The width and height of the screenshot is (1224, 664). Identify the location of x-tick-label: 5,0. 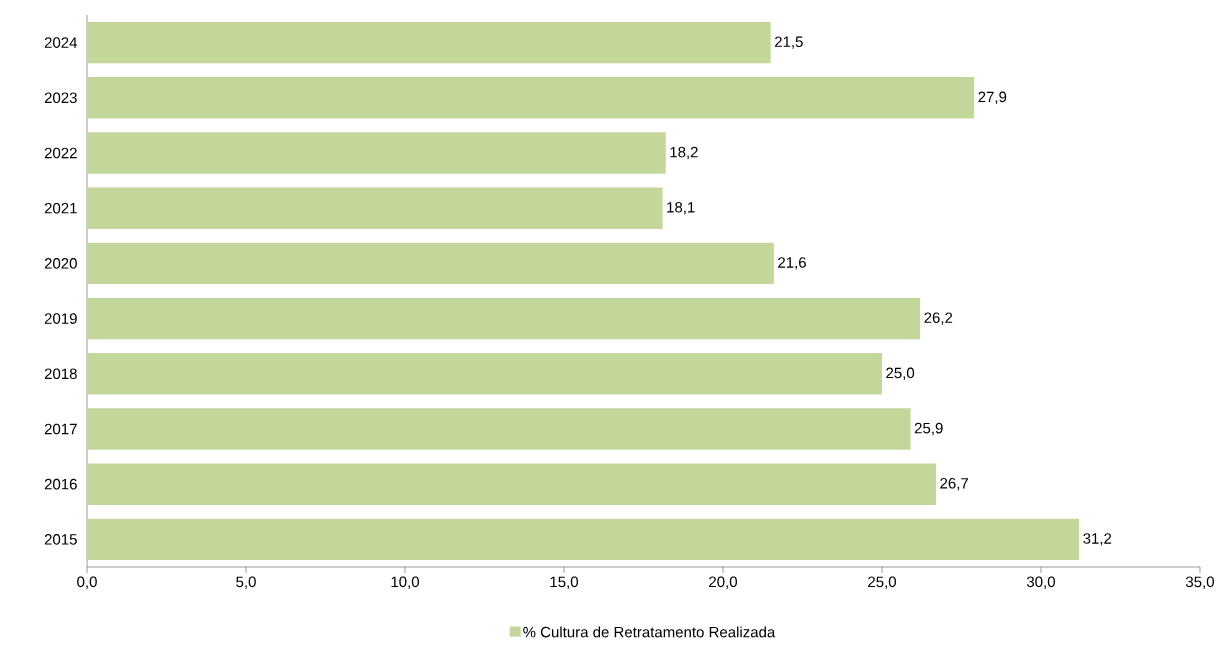
(246, 582).